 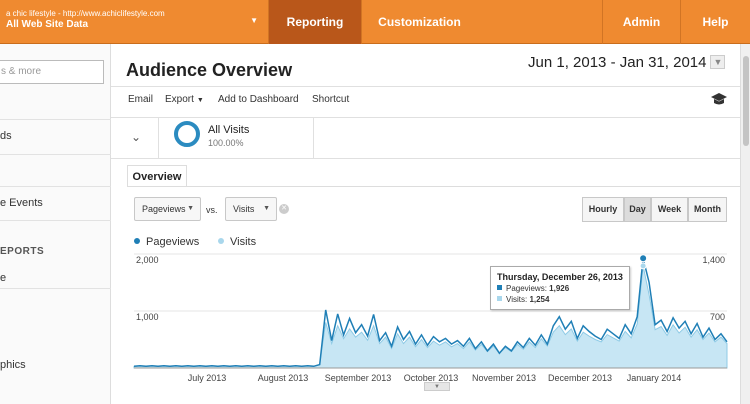 I want to click on tooltip-visits-value: 1,254, so click(x=539, y=299).